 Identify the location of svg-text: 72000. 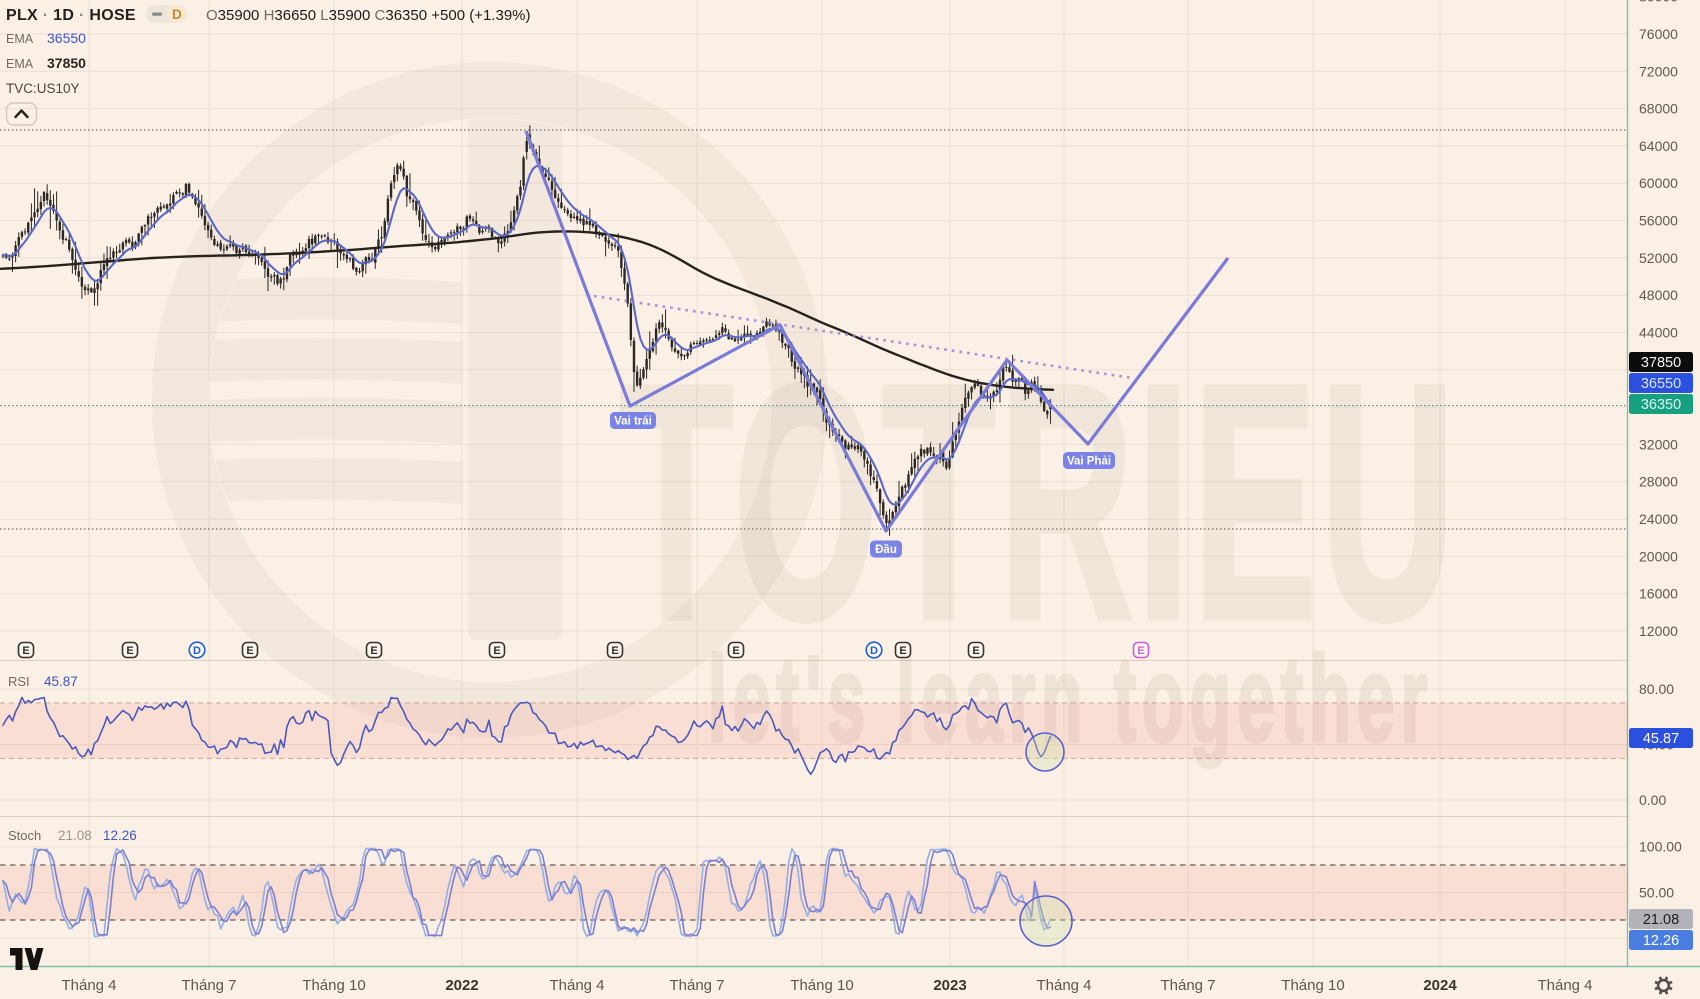
(1658, 71).